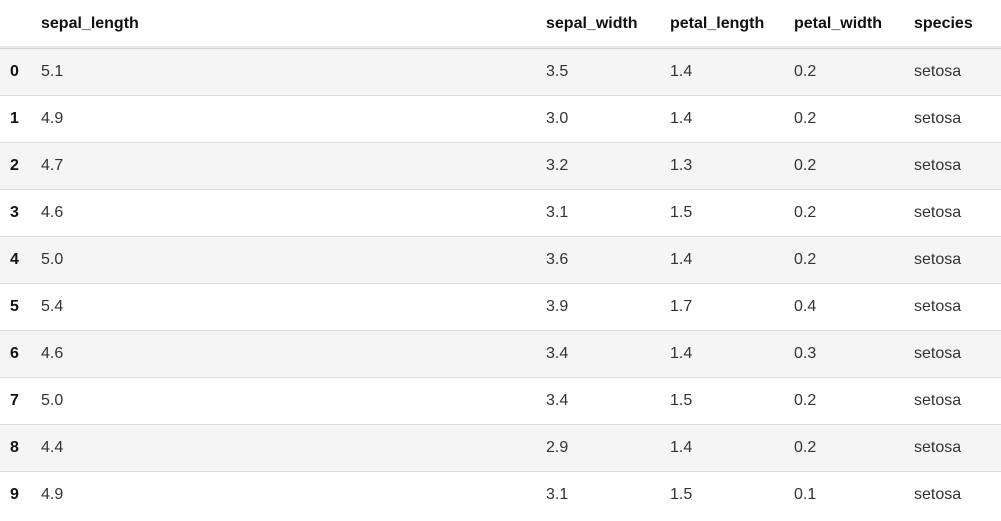 The width and height of the screenshot is (1001, 521). I want to click on table-row: 7 5.0 3.4 1.5 0.2 setosa, so click(500, 401).